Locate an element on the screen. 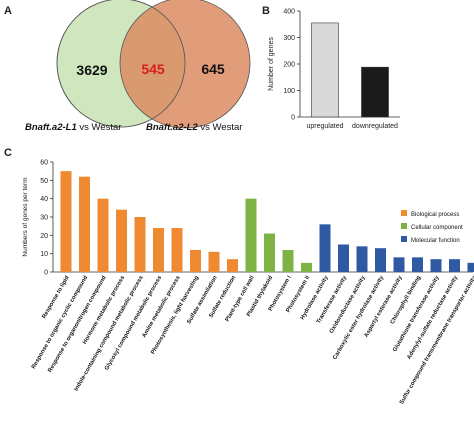 The height and width of the screenshot is (427, 474). chart-b-x-tick-label: upregulated is located at coordinates (325, 126).